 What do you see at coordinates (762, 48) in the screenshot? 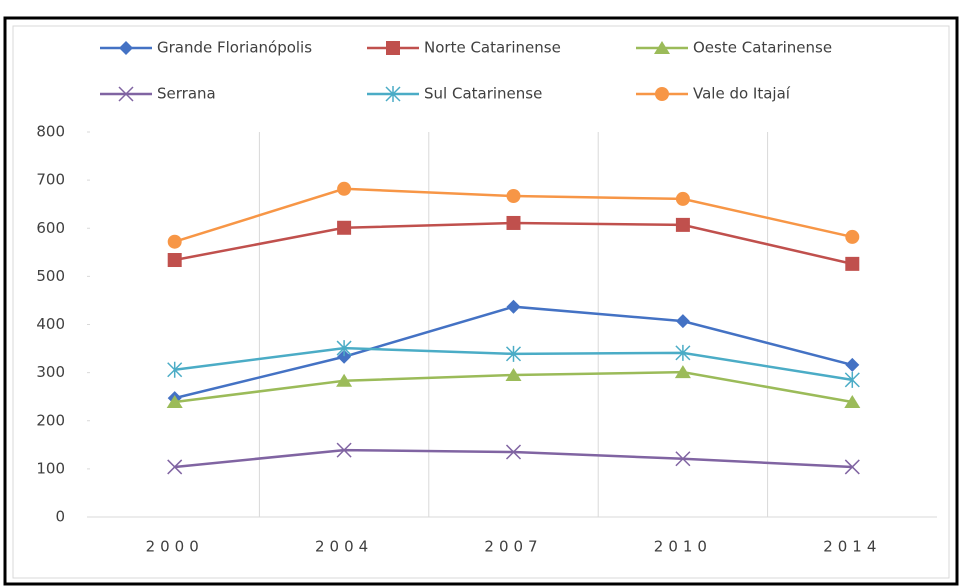
I see `legend-label: Oeste Catarinense` at bounding box center [762, 48].